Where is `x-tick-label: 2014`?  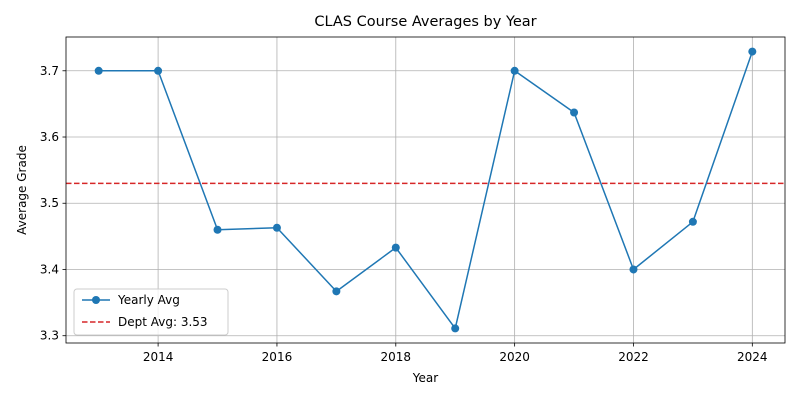
x-tick-label: 2014 is located at coordinates (158, 357).